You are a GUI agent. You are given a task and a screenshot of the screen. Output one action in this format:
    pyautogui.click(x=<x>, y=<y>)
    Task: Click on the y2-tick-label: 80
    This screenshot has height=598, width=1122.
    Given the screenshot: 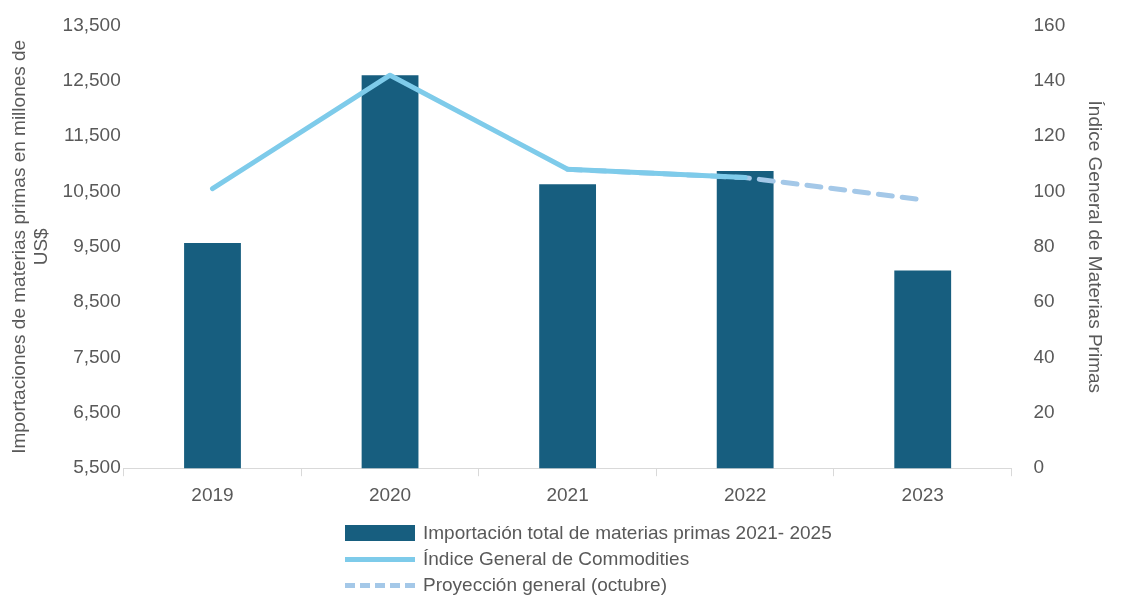 What is the action you would take?
    pyautogui.click(x=1044, y=246)
    